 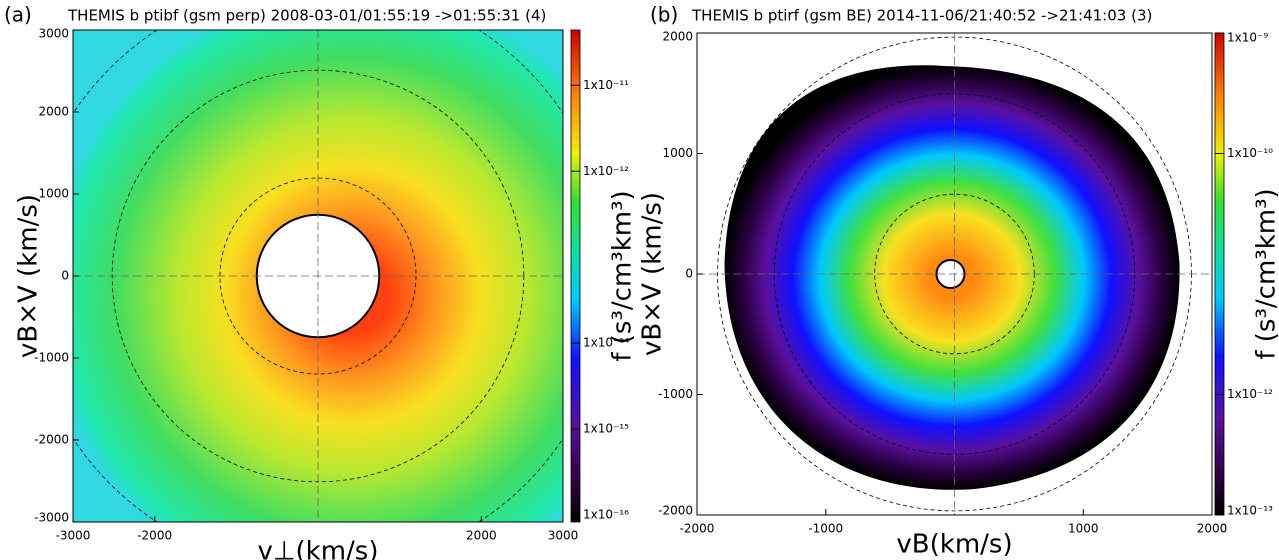 I want to click on x-tick-label: 3000, so click(x=563, y=536).